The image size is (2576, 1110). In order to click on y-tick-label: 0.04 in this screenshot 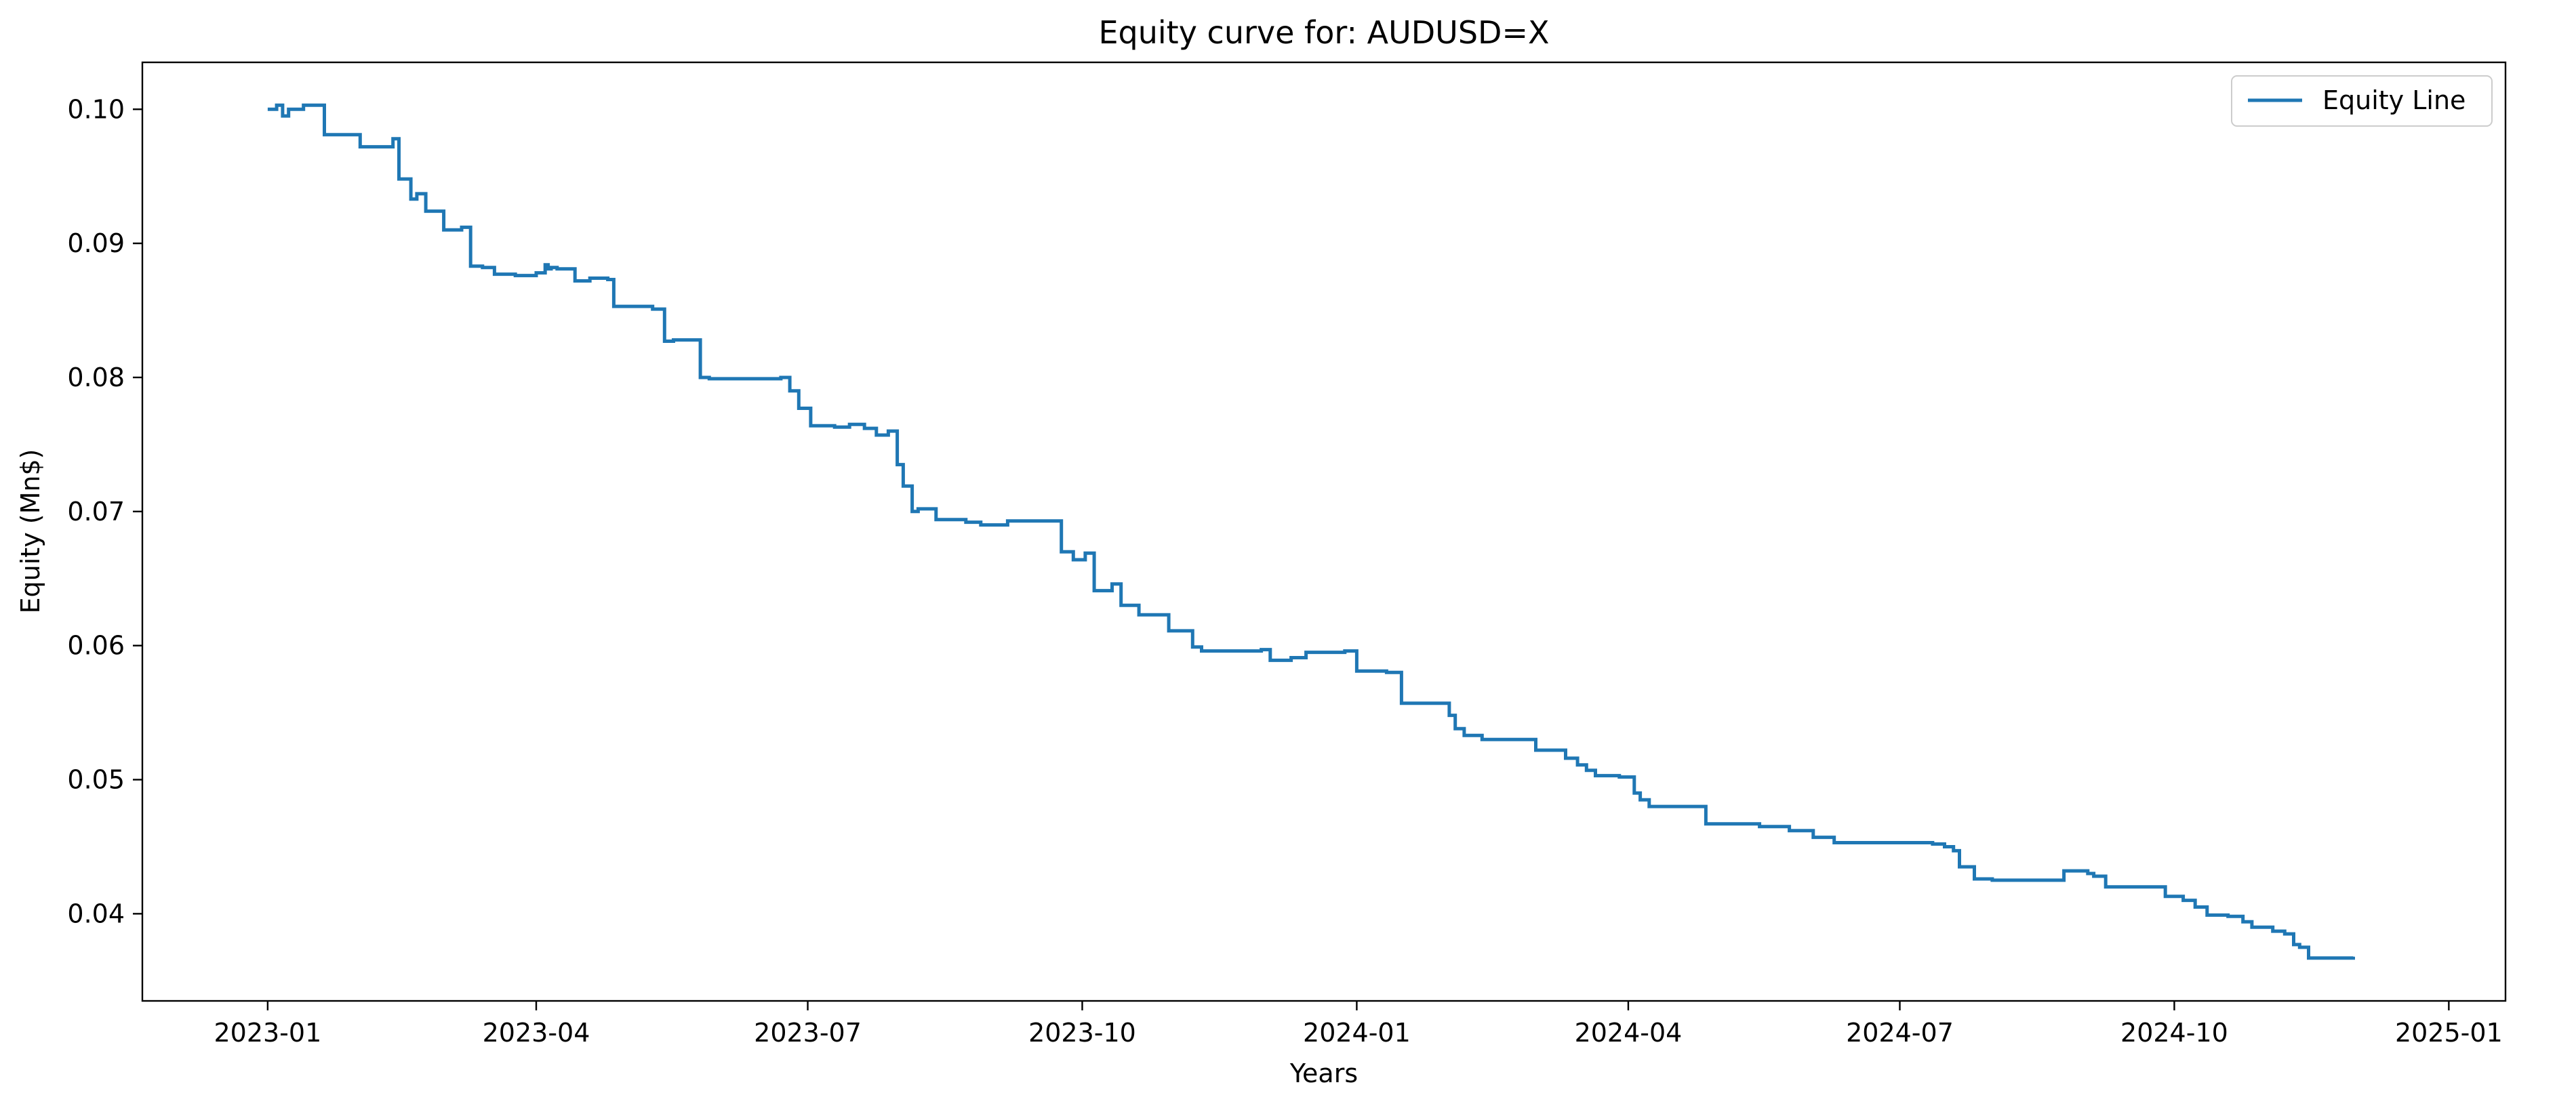, I will do `click(96, 914)`.